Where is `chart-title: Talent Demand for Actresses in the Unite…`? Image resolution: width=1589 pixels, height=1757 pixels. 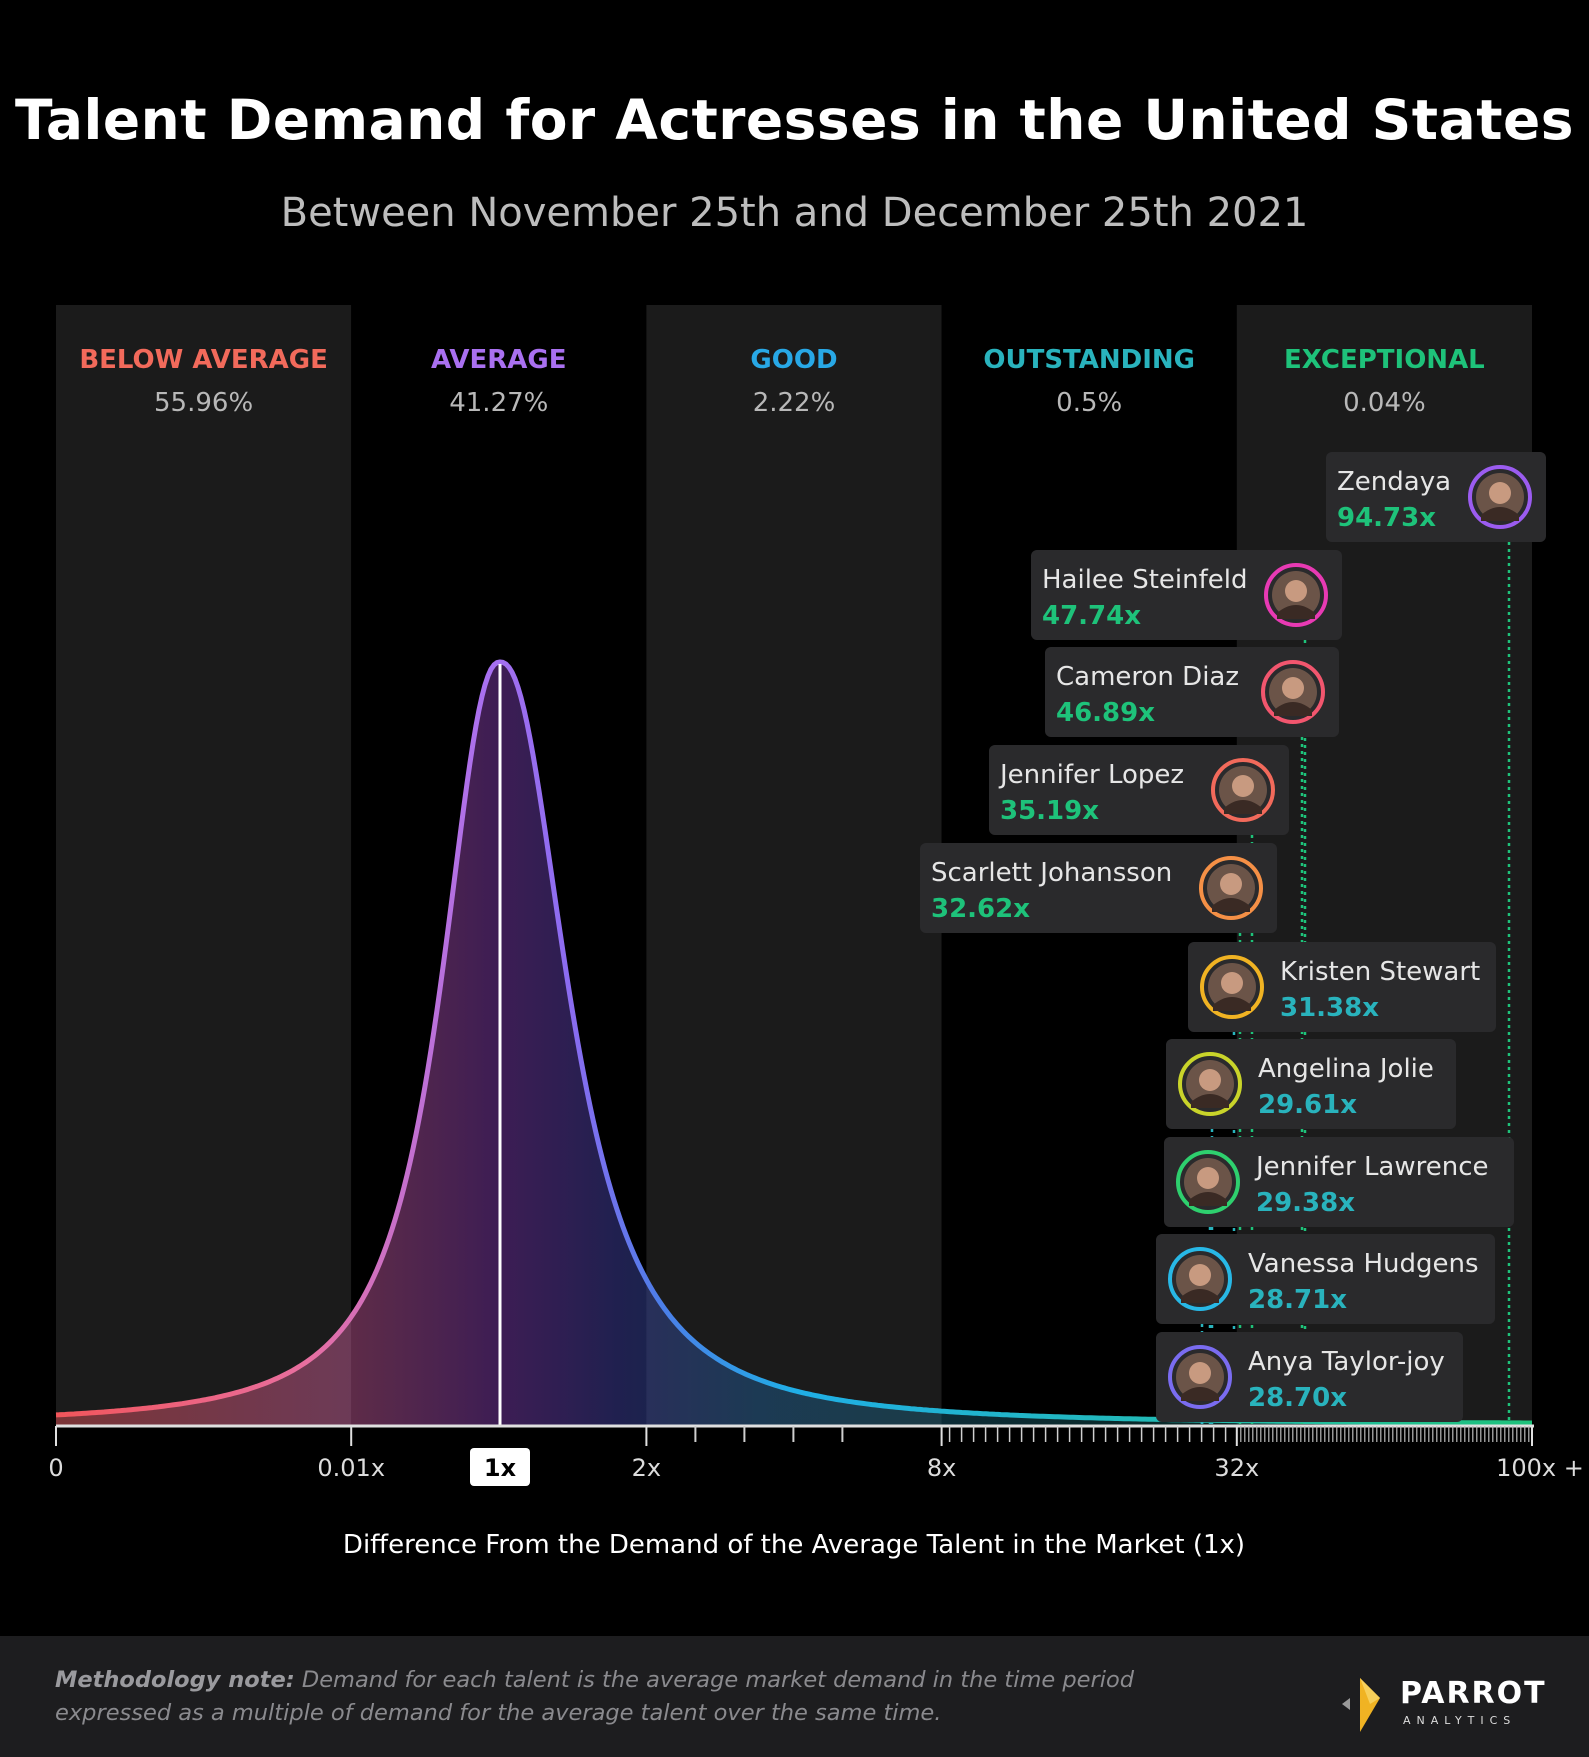 chart-title: Talent Demand for Actresses in the Unite… is located at coordinates (794, 120).